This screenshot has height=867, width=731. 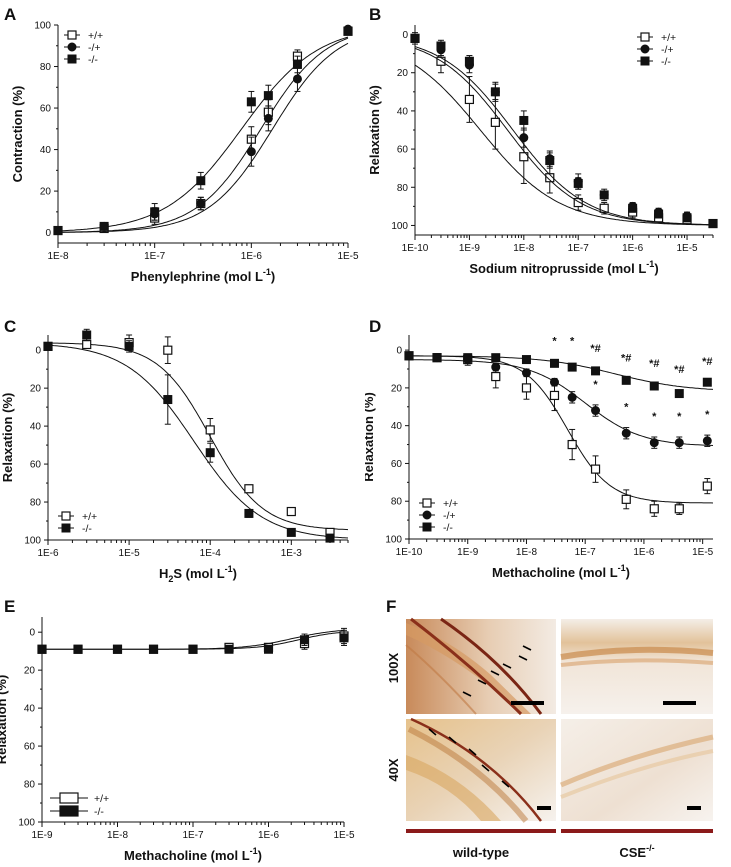 What do you see at coordinates (393, 667) in the screenshot?
I see `magnification-label-100x: 100X` at bounding box center [393, 667].